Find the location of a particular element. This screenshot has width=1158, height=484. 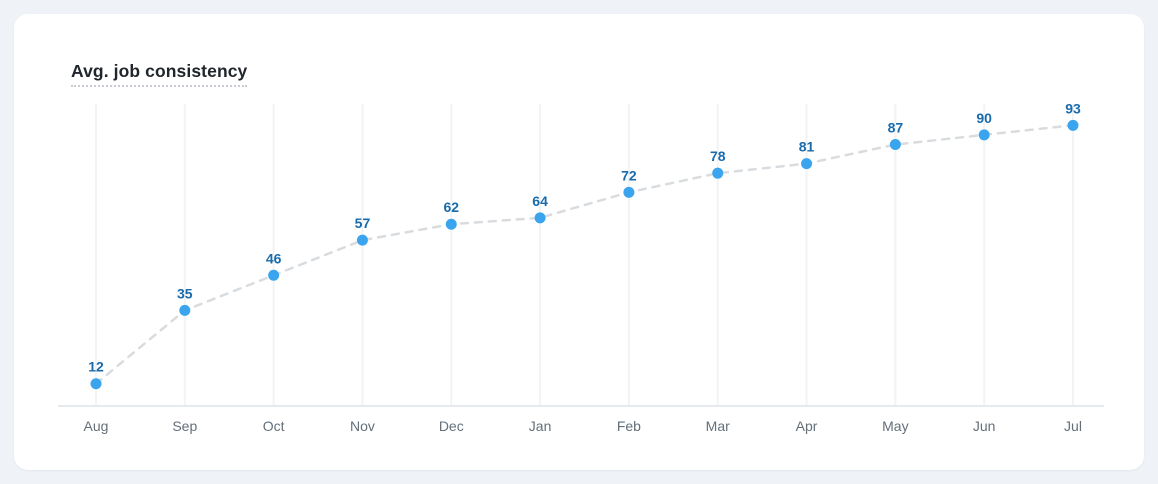

x-axis-tick-label: Nov is located at coordinates (362, 426).